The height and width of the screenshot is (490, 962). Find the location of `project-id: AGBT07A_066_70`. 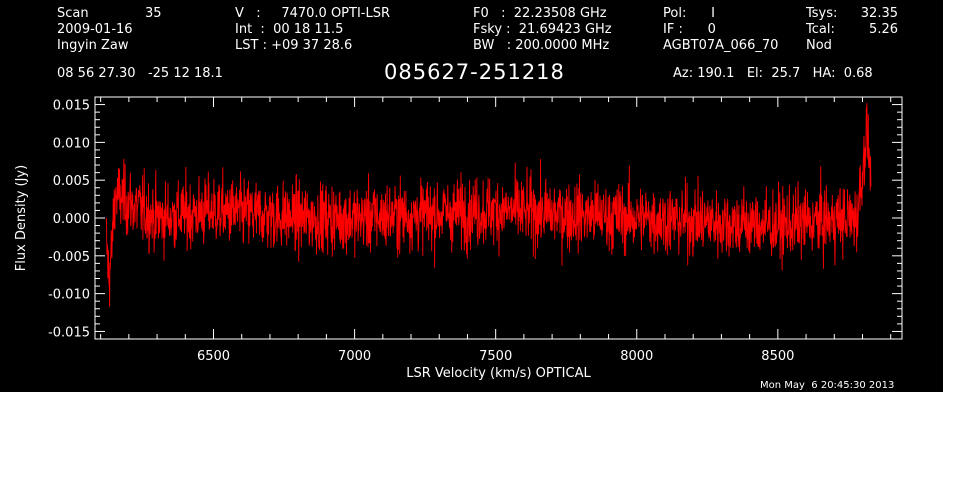

project-id: AGBT07A_066_70 is located at coordinates (721, 45).